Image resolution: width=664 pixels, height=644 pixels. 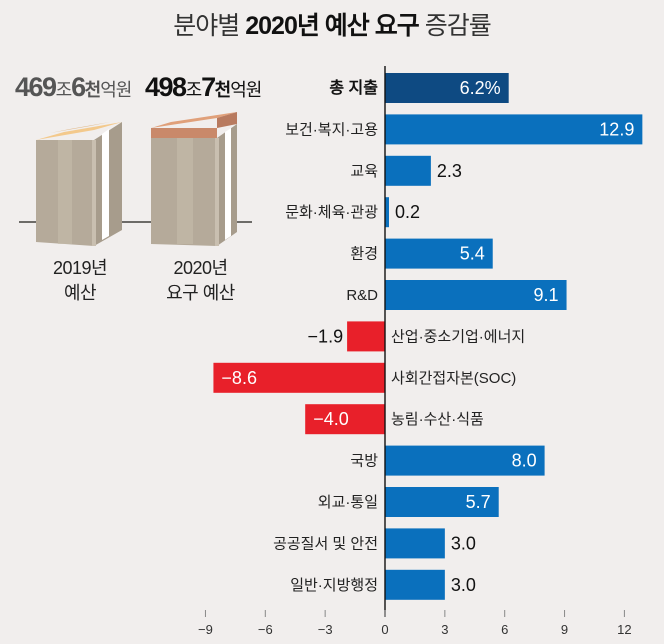 I want to click on category-label: 보건·복지·고용, so click(x=331, y=129).